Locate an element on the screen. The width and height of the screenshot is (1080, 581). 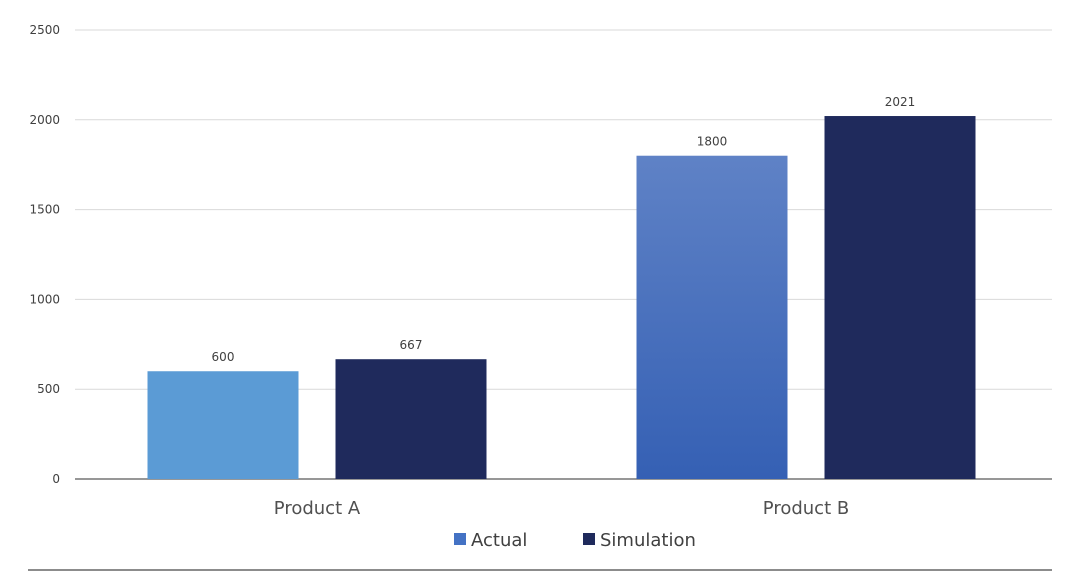
data-label: 667 is located at coordinates (411, 345).